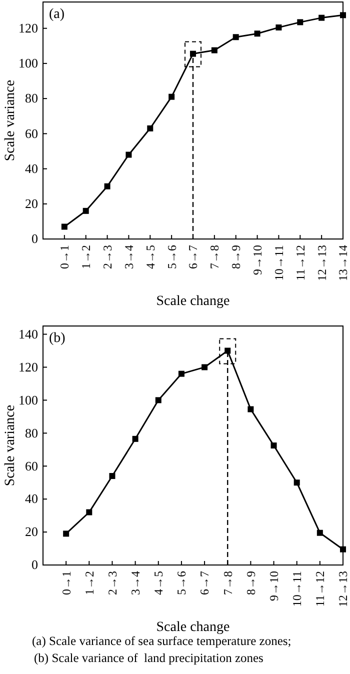  What do you see at coordinates (149, 658) in the screenshot?
I see `text: (b) Scale variance of land precipitation zones` at bounding box center [149, 658].